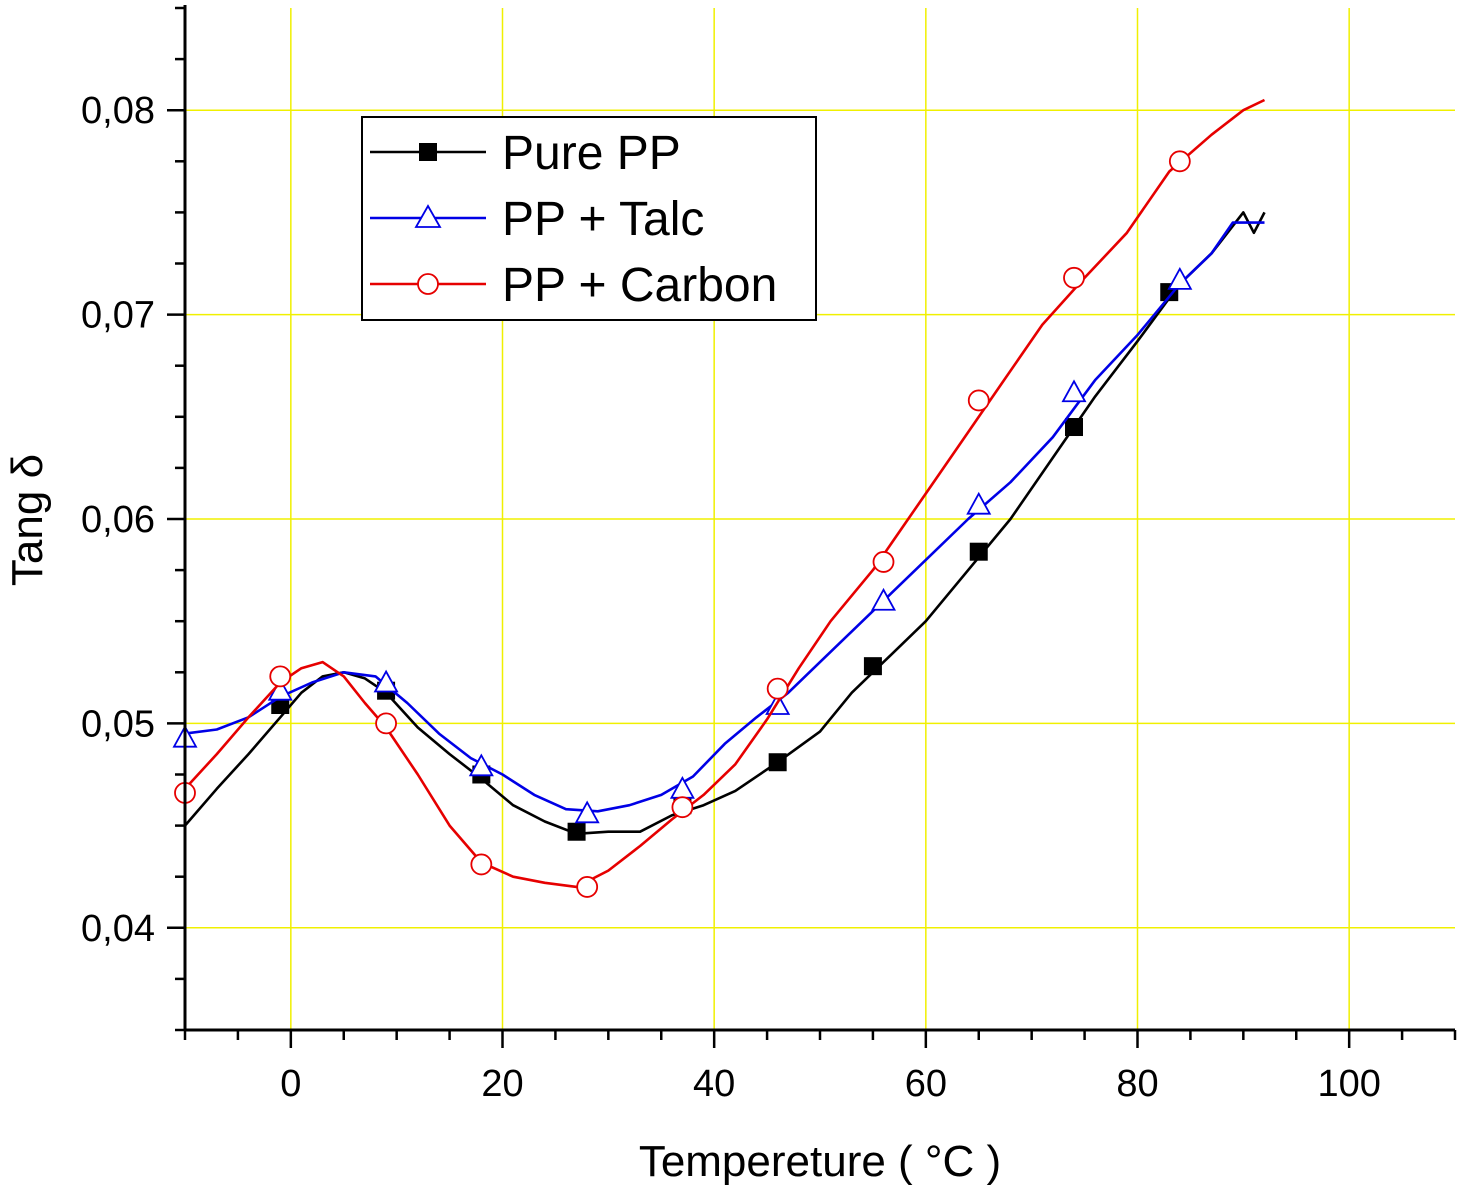 Image resolution: width=1461 pixels, height=1189 pixels. Describe the element at coordinates (926, 1084) in the screenshot. I see `x-tick-label-3: 60` at that location.